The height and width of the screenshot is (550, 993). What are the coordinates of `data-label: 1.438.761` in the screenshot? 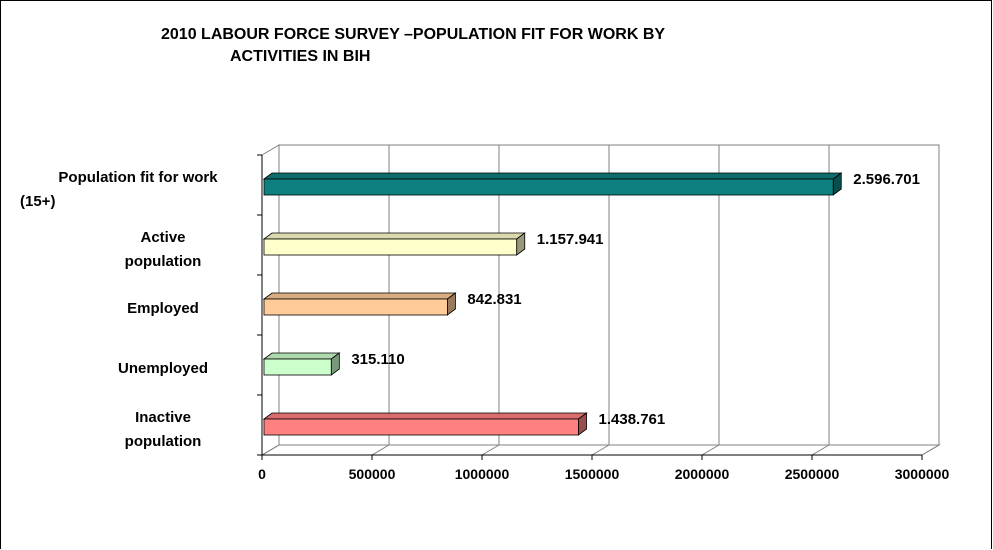 It's located at (632, 419).